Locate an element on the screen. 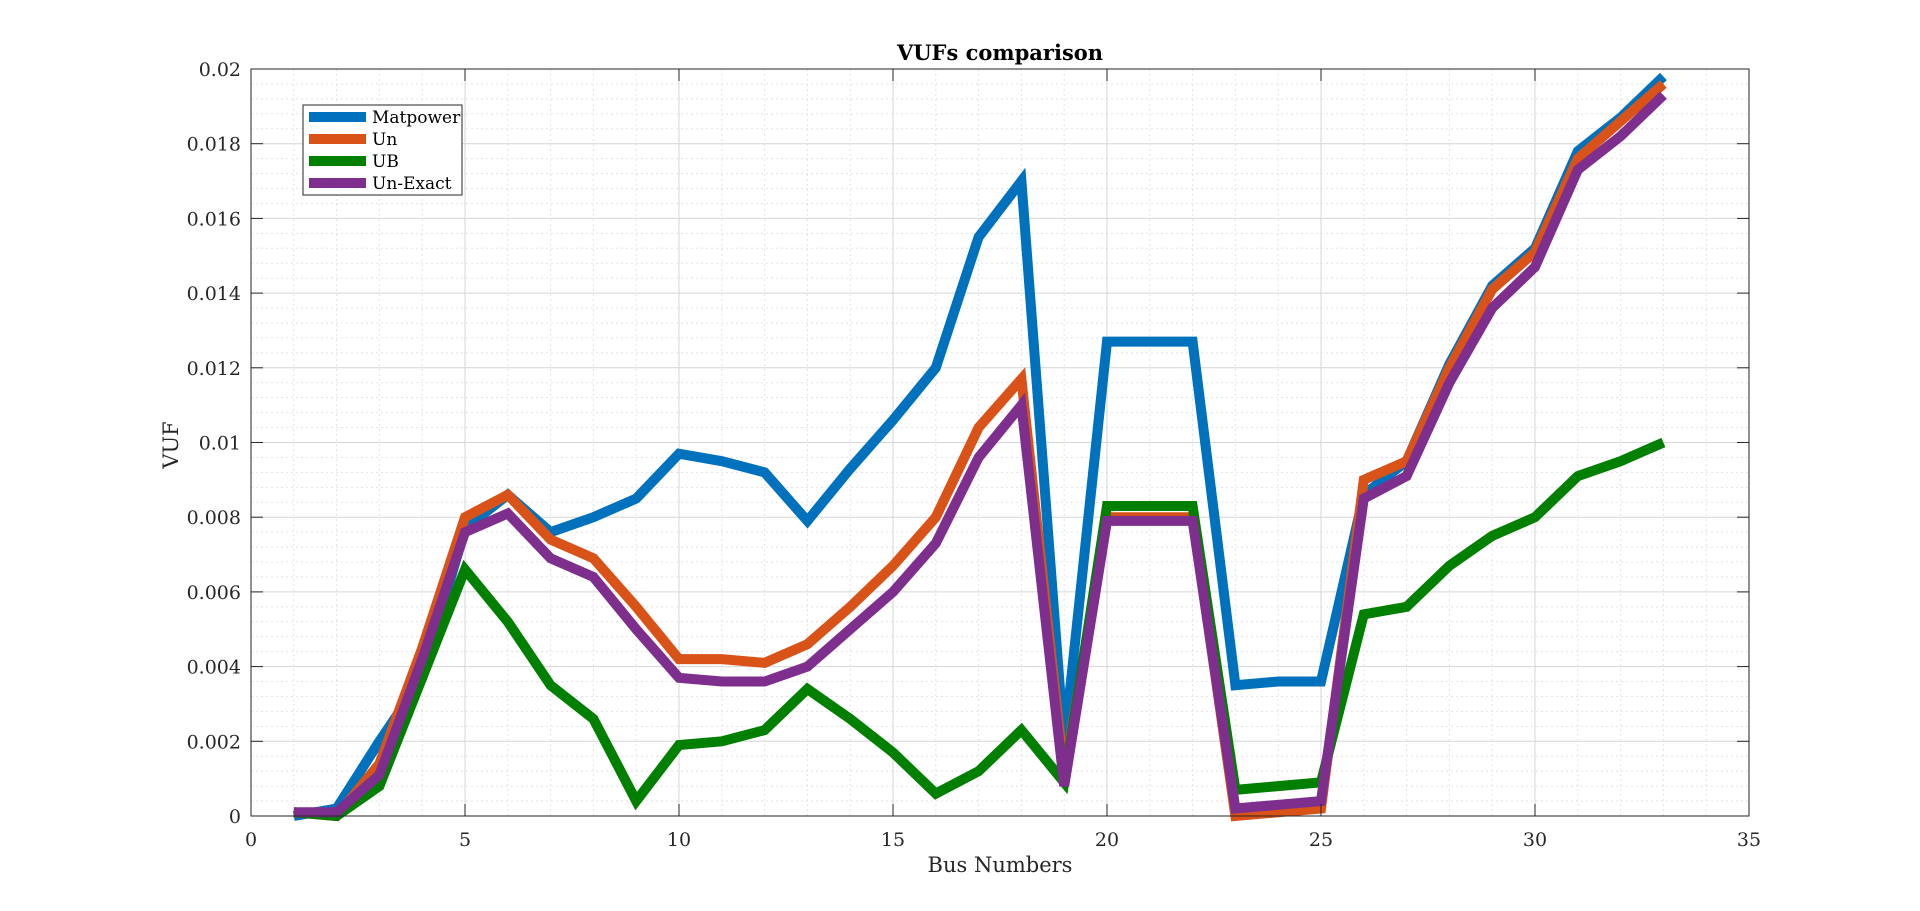  x-tick-label: 25 is located at coordinates (1321, 840).